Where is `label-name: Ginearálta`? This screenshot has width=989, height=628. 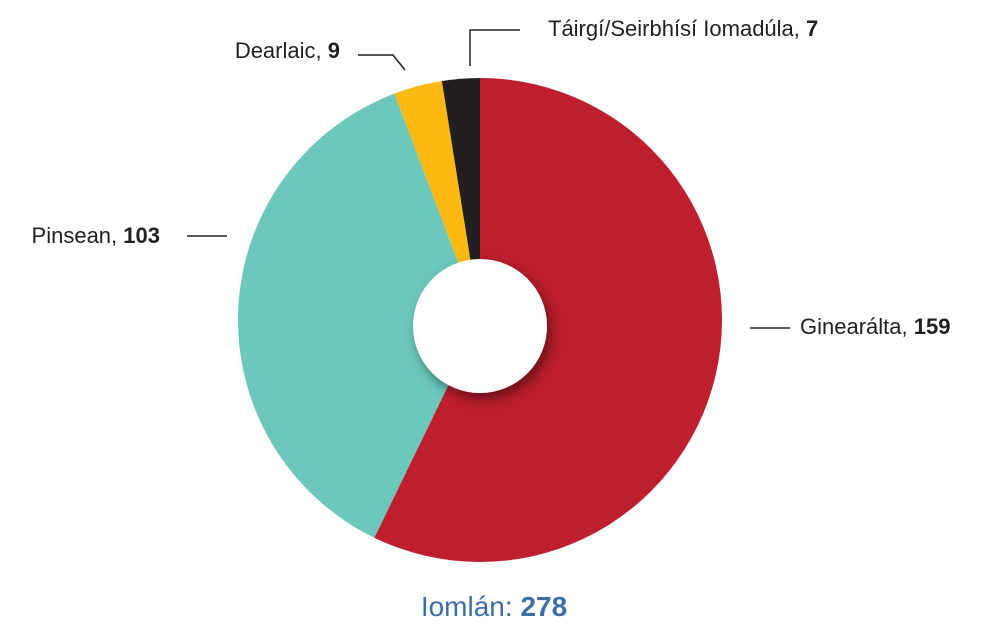
label-name: Ginearálta is located at coordinates (851, 326).